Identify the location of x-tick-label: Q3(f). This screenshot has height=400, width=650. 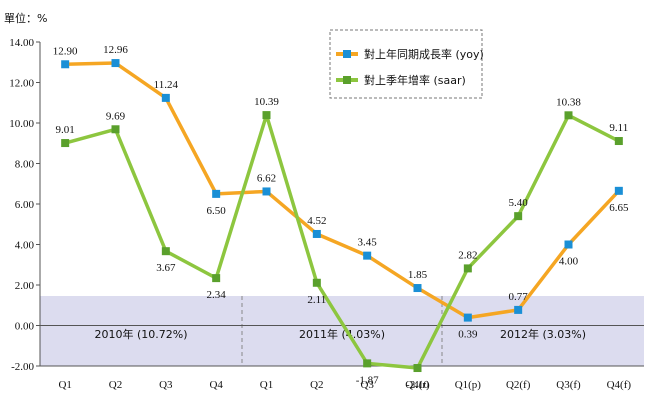
(568, 385).